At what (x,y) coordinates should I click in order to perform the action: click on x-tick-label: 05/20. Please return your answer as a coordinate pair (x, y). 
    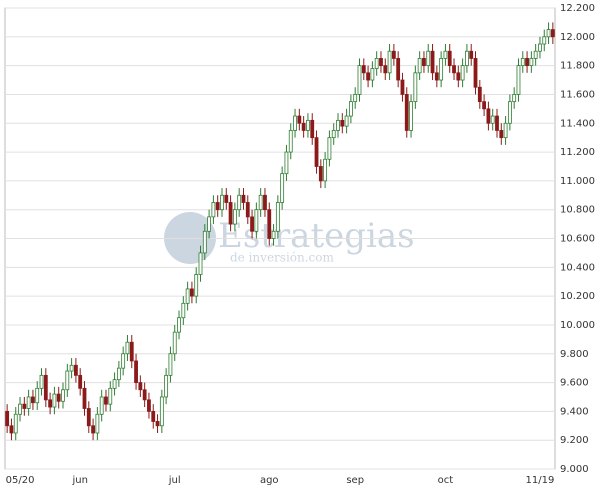
    Looking at the image, I should click on (20, 480).